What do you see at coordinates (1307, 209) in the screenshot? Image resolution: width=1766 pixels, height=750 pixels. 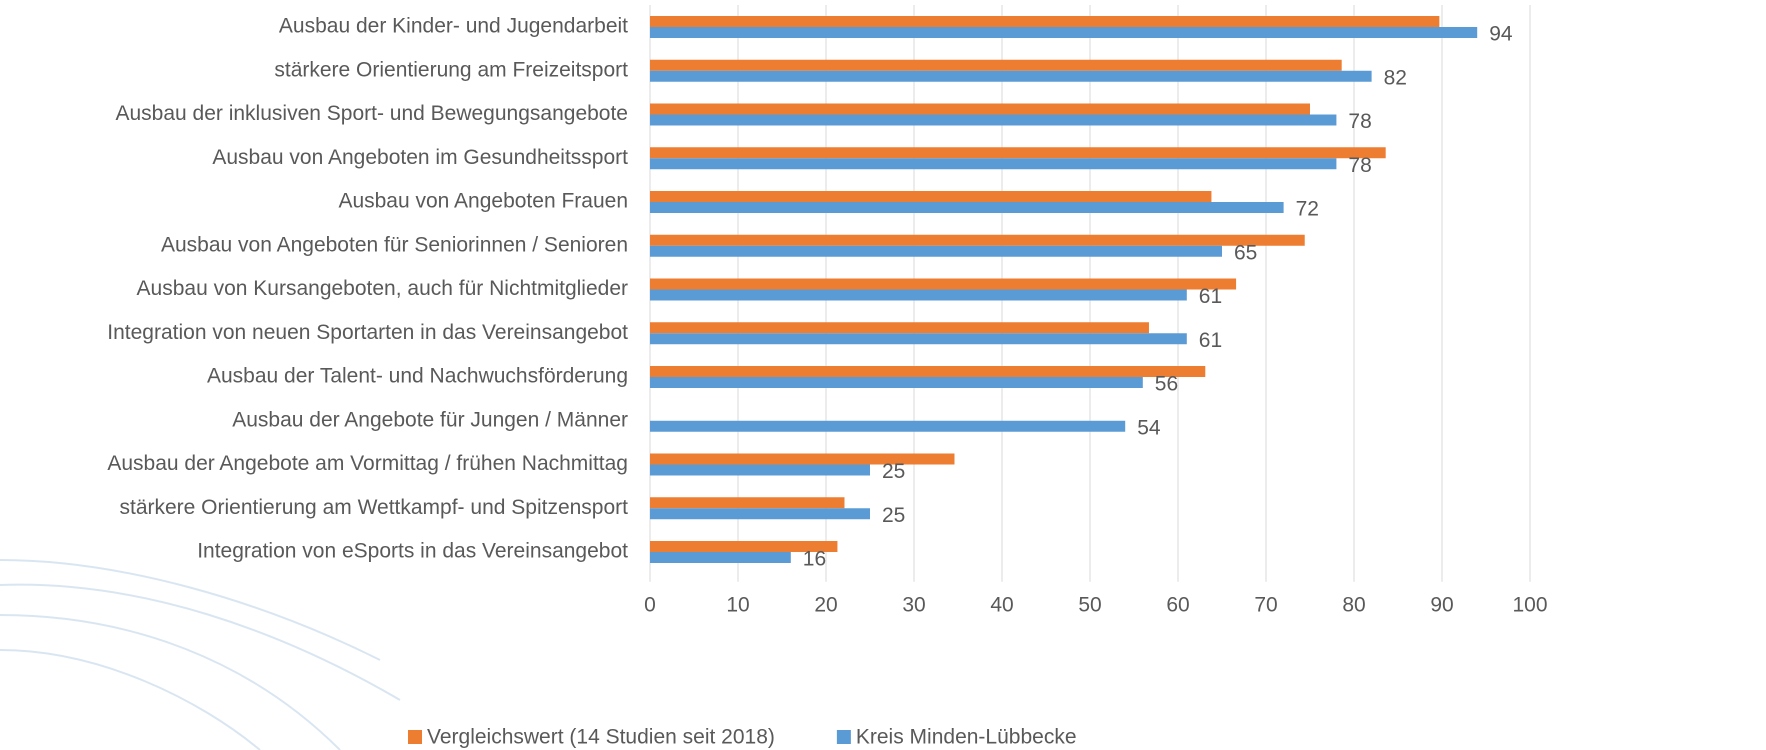 I see `data-label: 72` at bounding box center [1307, 209].